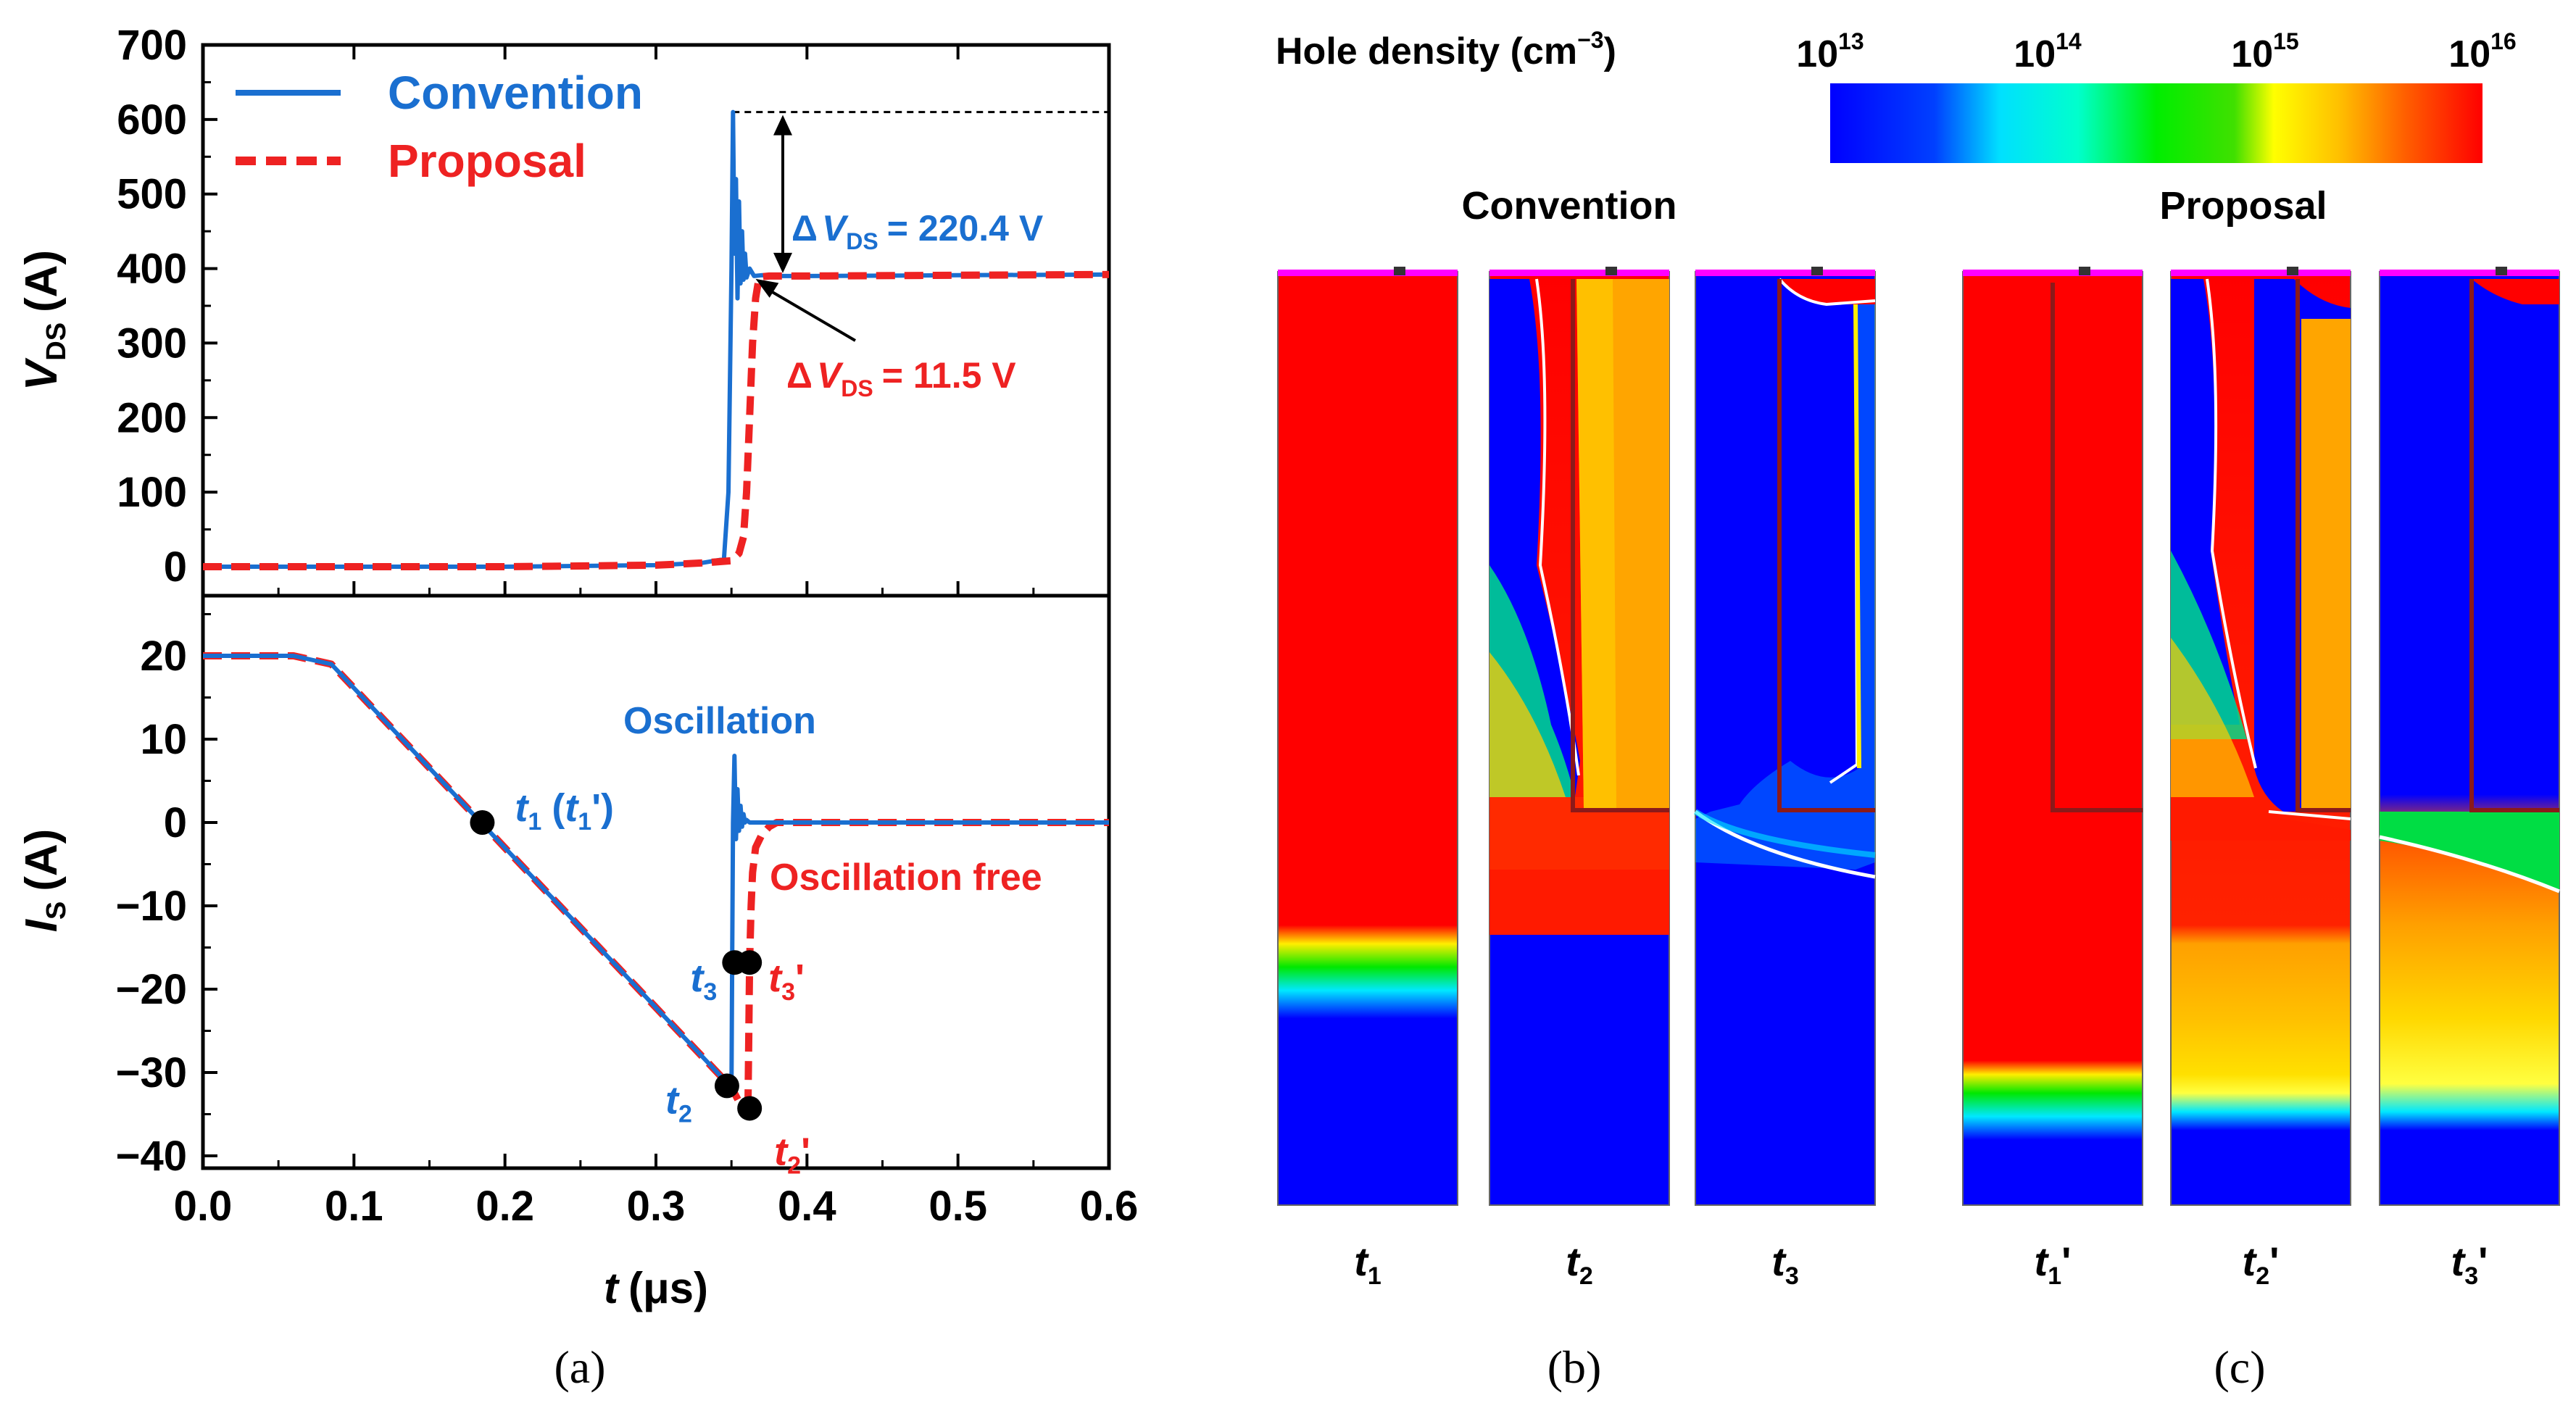 This screenshot has width=2576, height=1416. What do you see at coordinates (792, 1154) in the screenshot?
I see `time-marker-label: t2'` at bounding box center [792, 1154].